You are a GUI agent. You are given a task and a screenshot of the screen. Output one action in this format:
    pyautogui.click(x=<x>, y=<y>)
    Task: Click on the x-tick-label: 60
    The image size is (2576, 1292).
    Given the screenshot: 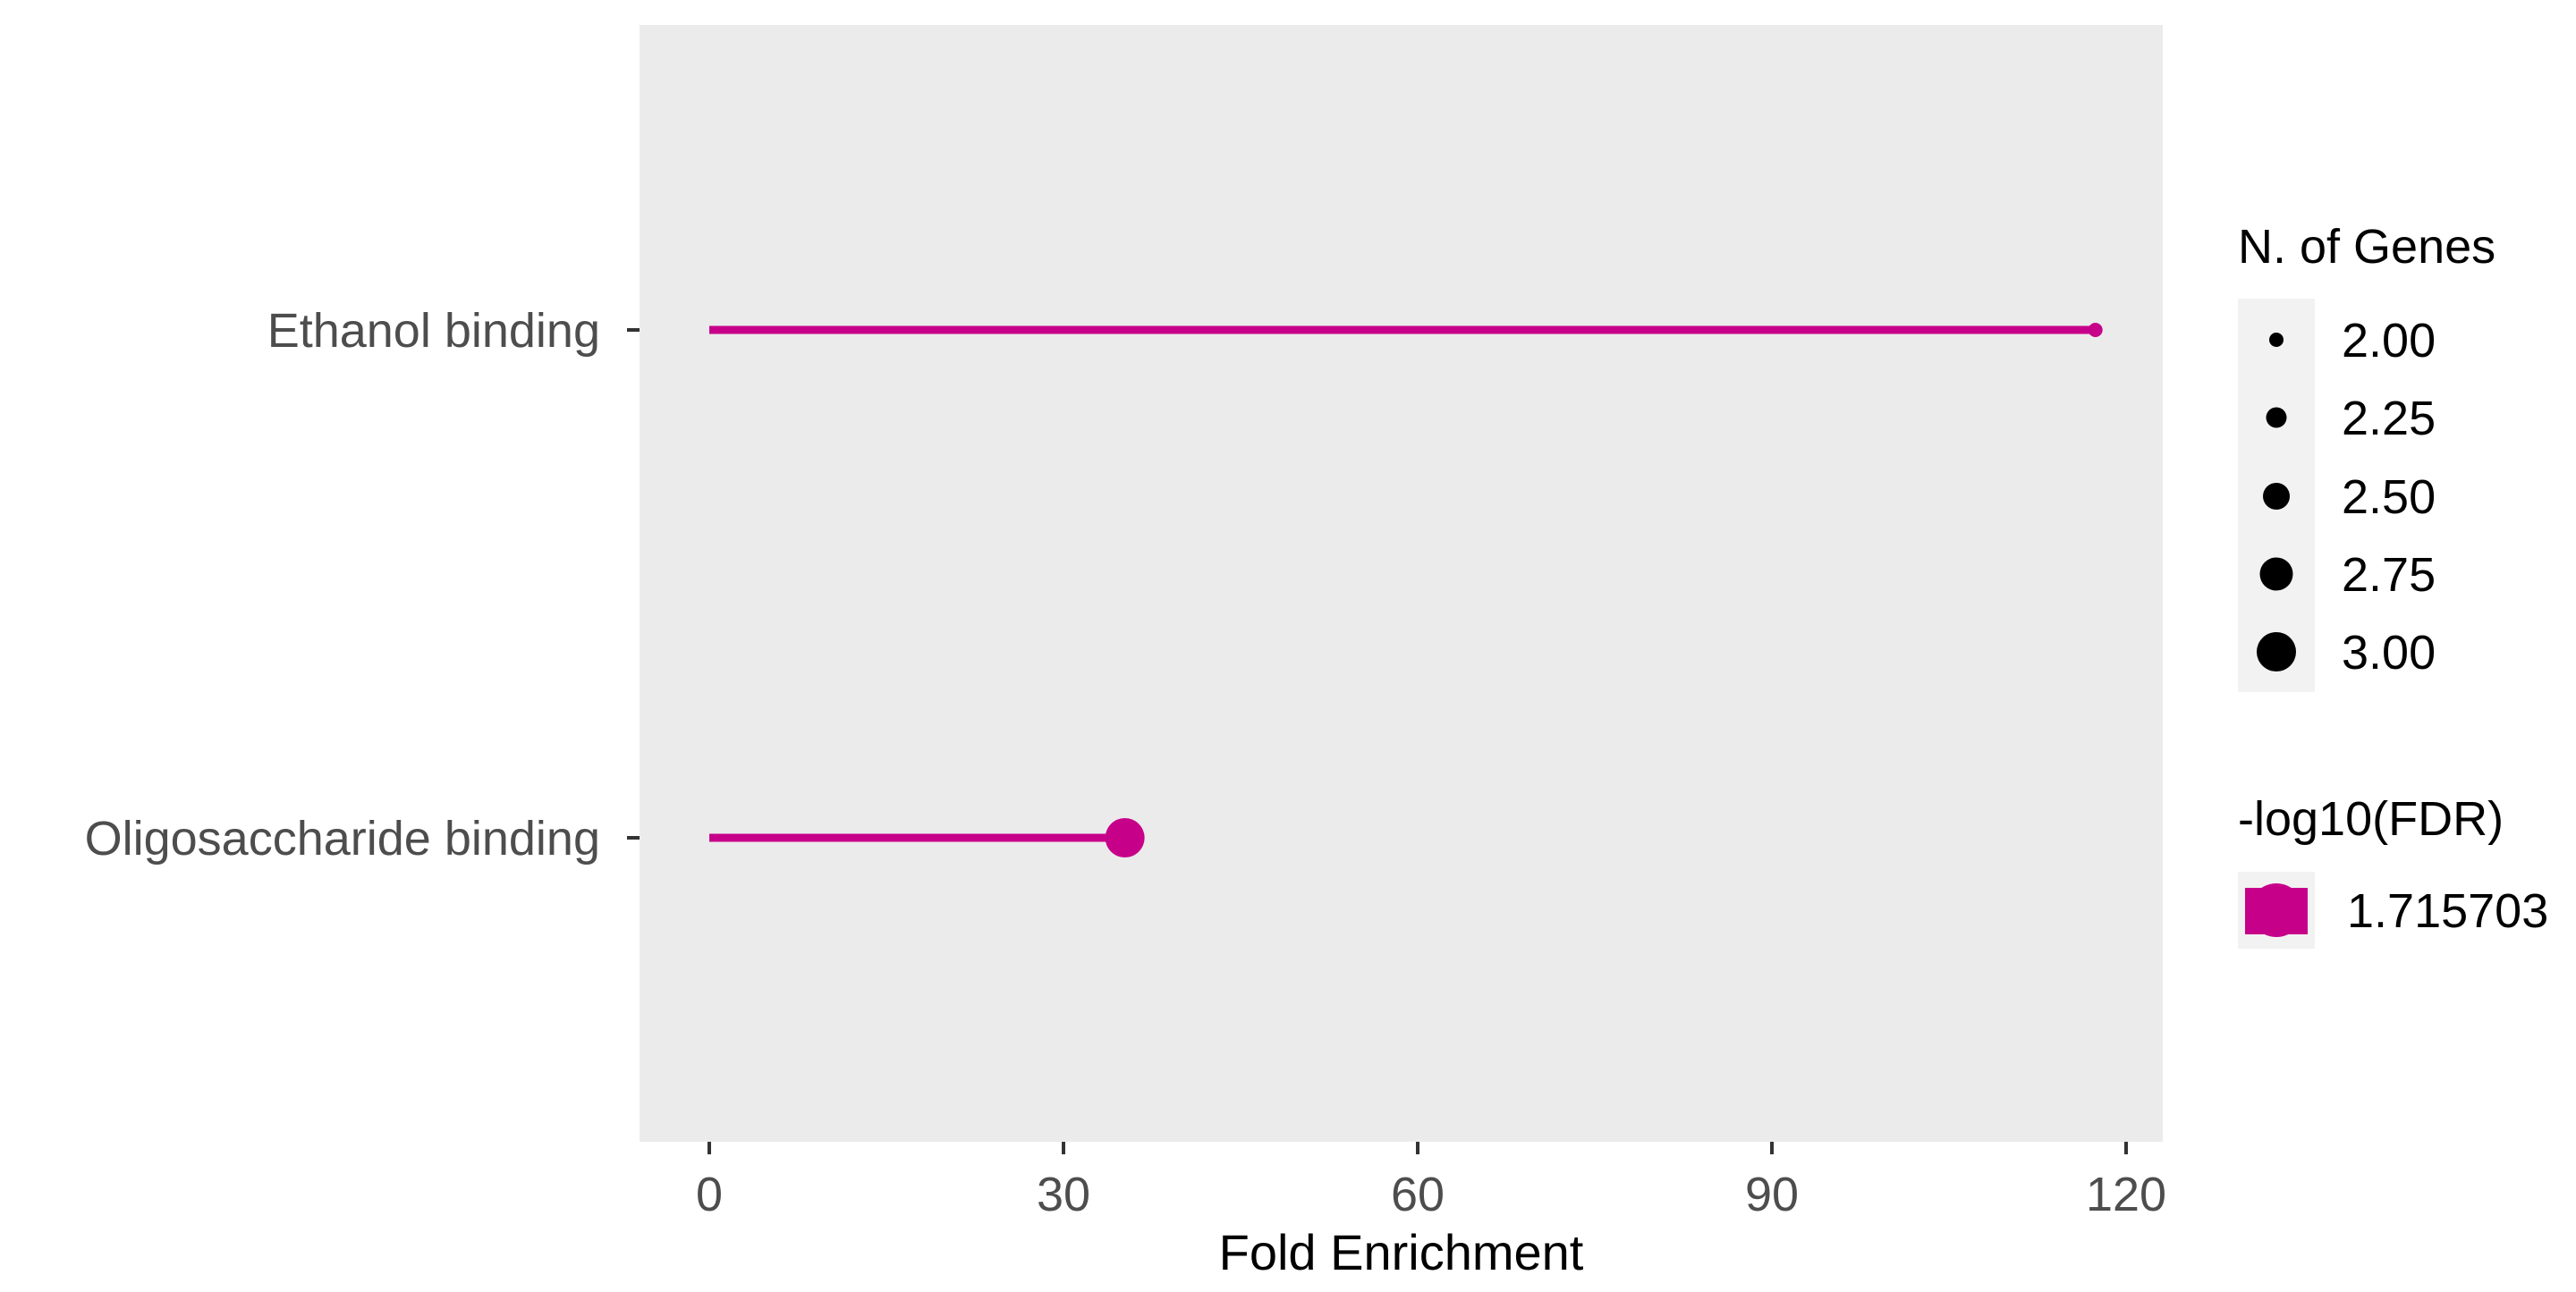 What is the action you would take?
    pyautogui.click(x=1418, y=1194)
    